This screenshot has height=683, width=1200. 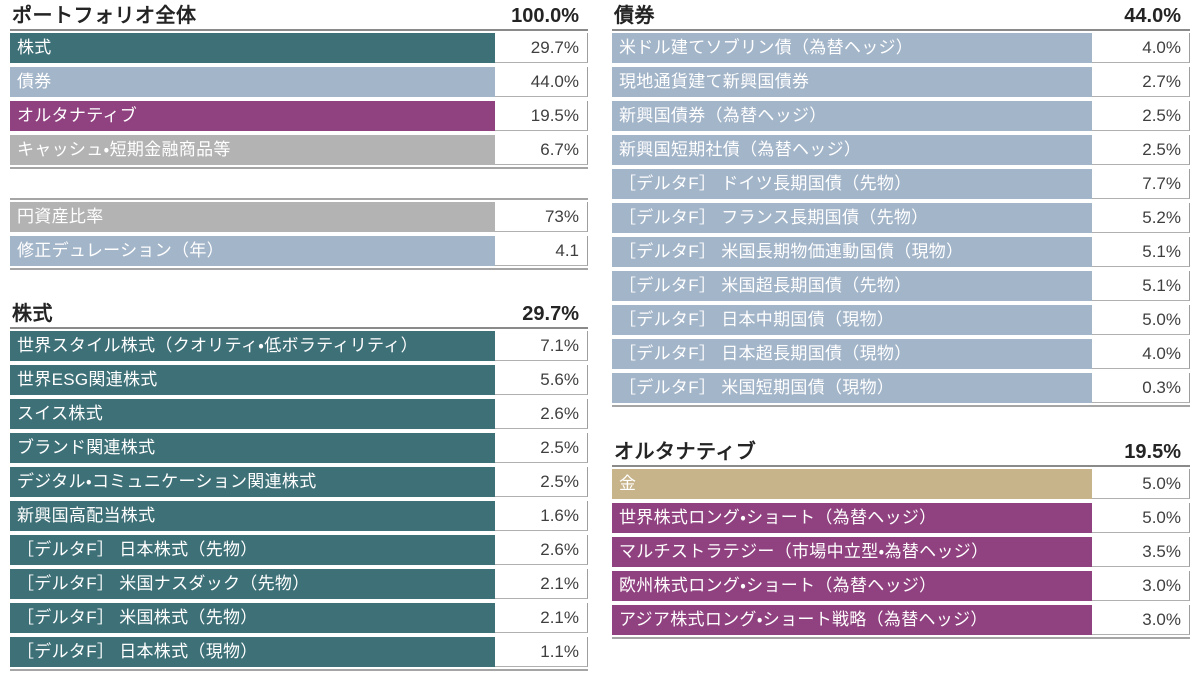 I want to click on row-label: ［デルタF］ 米国株式（先物）, so click(x=252, y=618).